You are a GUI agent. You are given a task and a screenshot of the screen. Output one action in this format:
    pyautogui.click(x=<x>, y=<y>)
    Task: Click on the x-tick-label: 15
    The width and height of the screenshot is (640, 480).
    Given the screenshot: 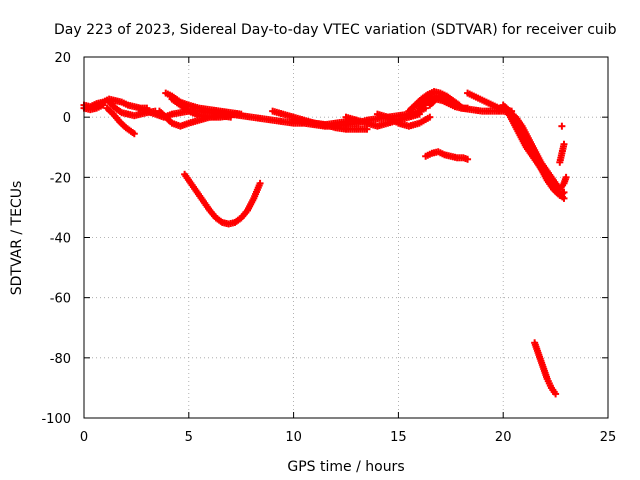 What is the action you would take?
    pyautogui.click(x=398, y=437)
    